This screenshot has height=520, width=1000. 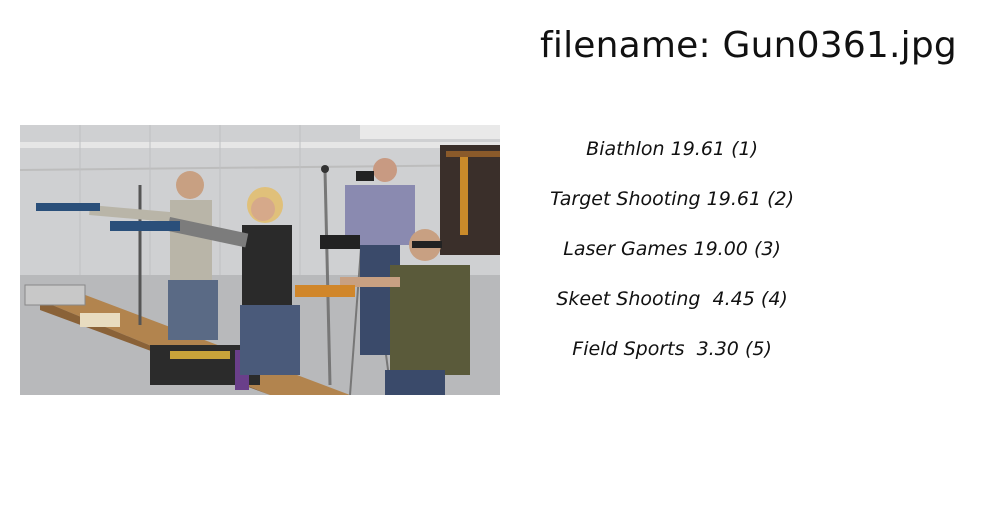 I want to click on prediction-rank: (5), so click(x=758, y=349).